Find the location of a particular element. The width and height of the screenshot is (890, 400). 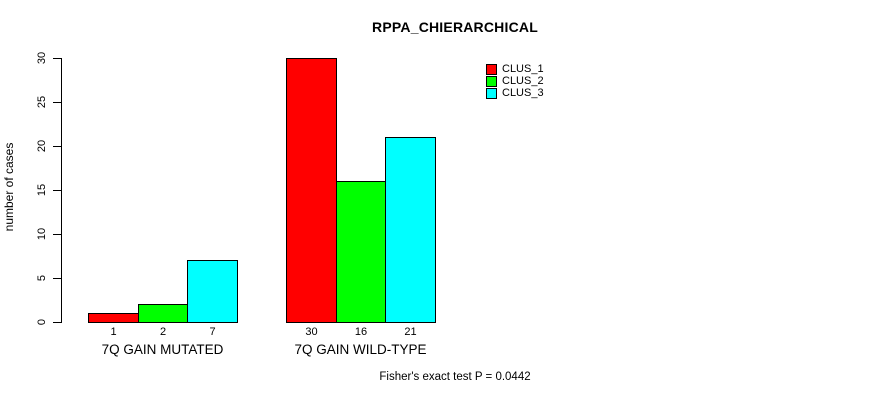

y-tick-label: 15 is located at coordinates (42, 190).